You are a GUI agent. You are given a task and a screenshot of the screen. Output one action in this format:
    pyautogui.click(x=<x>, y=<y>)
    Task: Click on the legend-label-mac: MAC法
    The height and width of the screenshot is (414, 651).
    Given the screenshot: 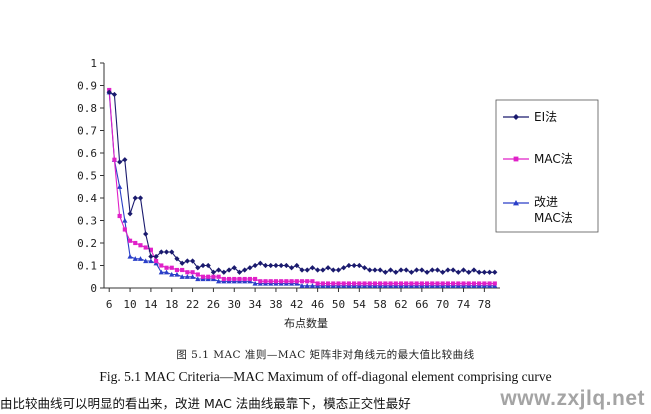 What is the action you would take?
    pyautogui.click(x=553, y=159)
    